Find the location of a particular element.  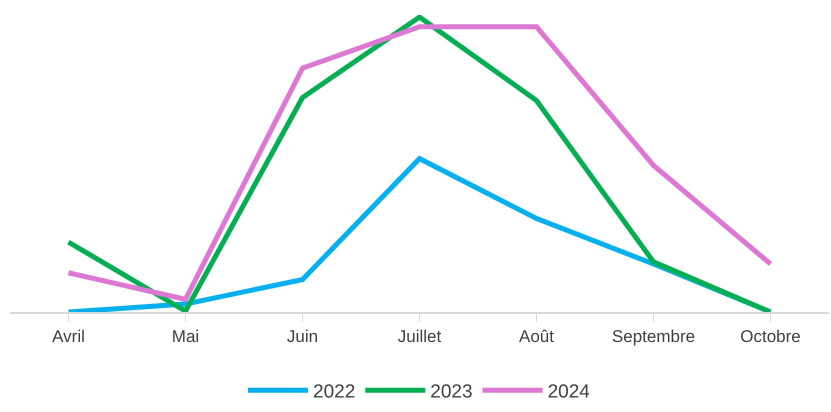

x-tick-label: Juillet is located at coordinates (420, 336).